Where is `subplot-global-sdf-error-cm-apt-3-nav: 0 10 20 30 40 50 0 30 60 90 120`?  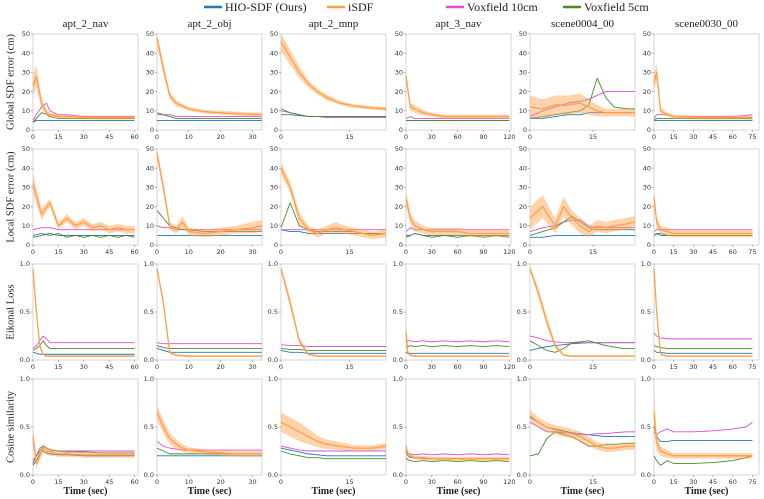
subplot-global-sdf-error-cm-apt-3-nav: 0 10 20 30 40 50 0 30 60 90 120 is located at coordinates (455, 85).